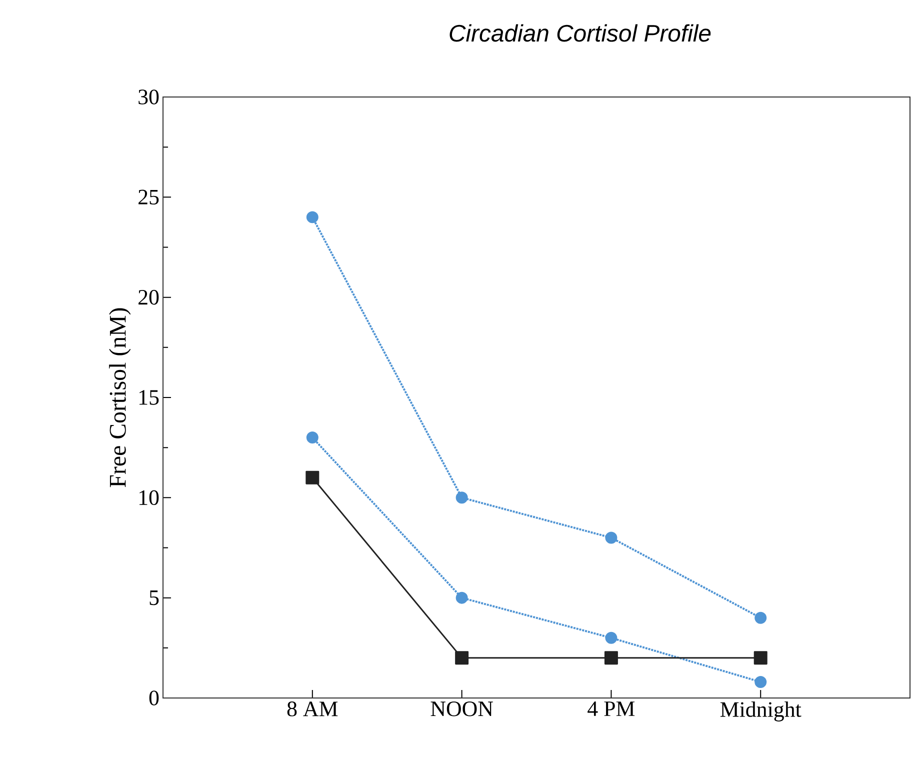  I want to click on x-tick-label: NOON, so click(461, 709).